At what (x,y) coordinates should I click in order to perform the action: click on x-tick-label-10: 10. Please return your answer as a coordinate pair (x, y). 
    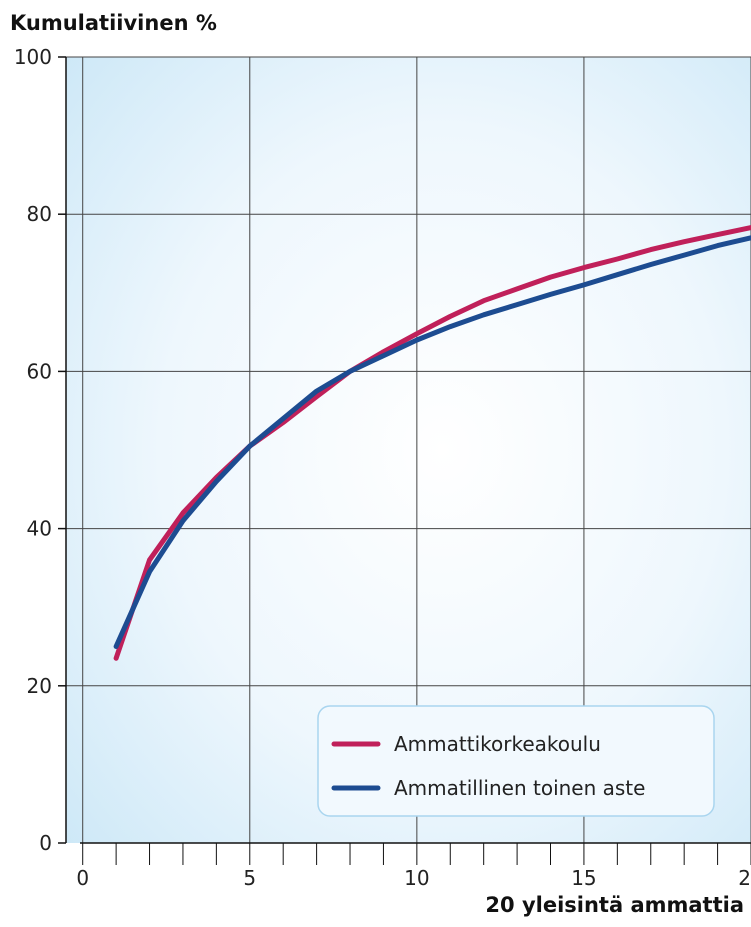
    Looking at the image, I should click on (416, 878).